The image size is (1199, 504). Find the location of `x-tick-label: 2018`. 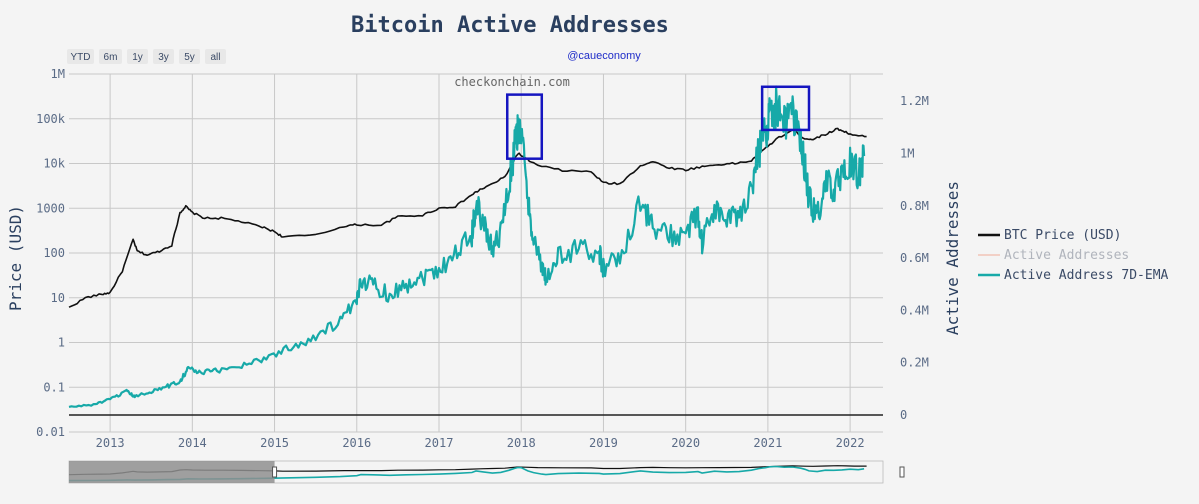

x-tick-label: 2018 is located at coordinates (521, 443).